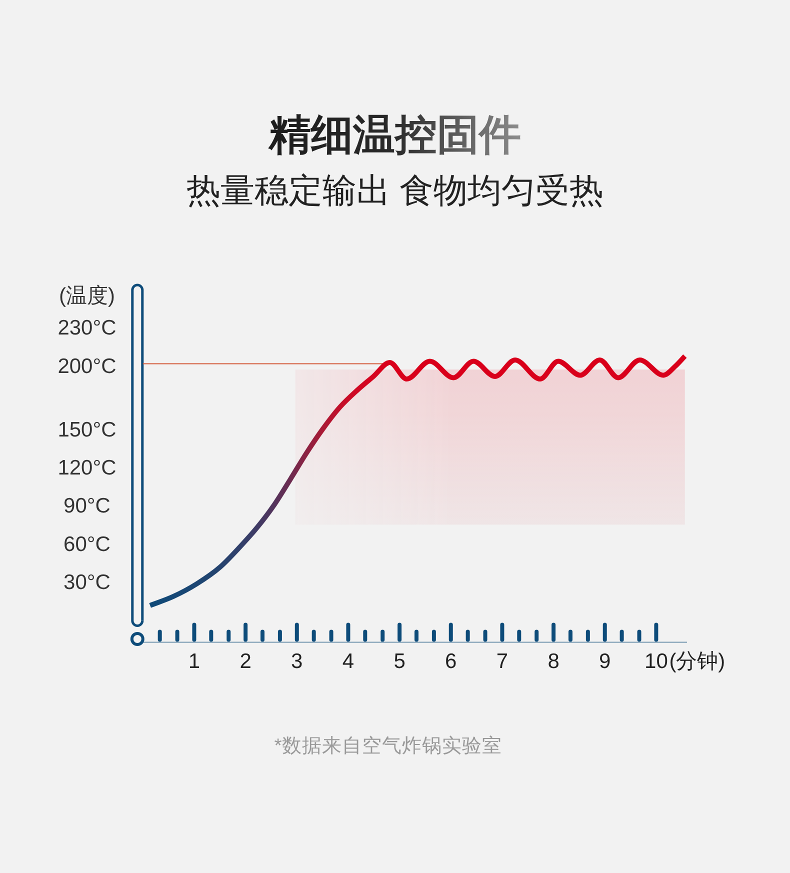 Image resolution: width=790 pixels, height=873 pixels. I want to click on x-tick-label: 1, so click(194, 661).